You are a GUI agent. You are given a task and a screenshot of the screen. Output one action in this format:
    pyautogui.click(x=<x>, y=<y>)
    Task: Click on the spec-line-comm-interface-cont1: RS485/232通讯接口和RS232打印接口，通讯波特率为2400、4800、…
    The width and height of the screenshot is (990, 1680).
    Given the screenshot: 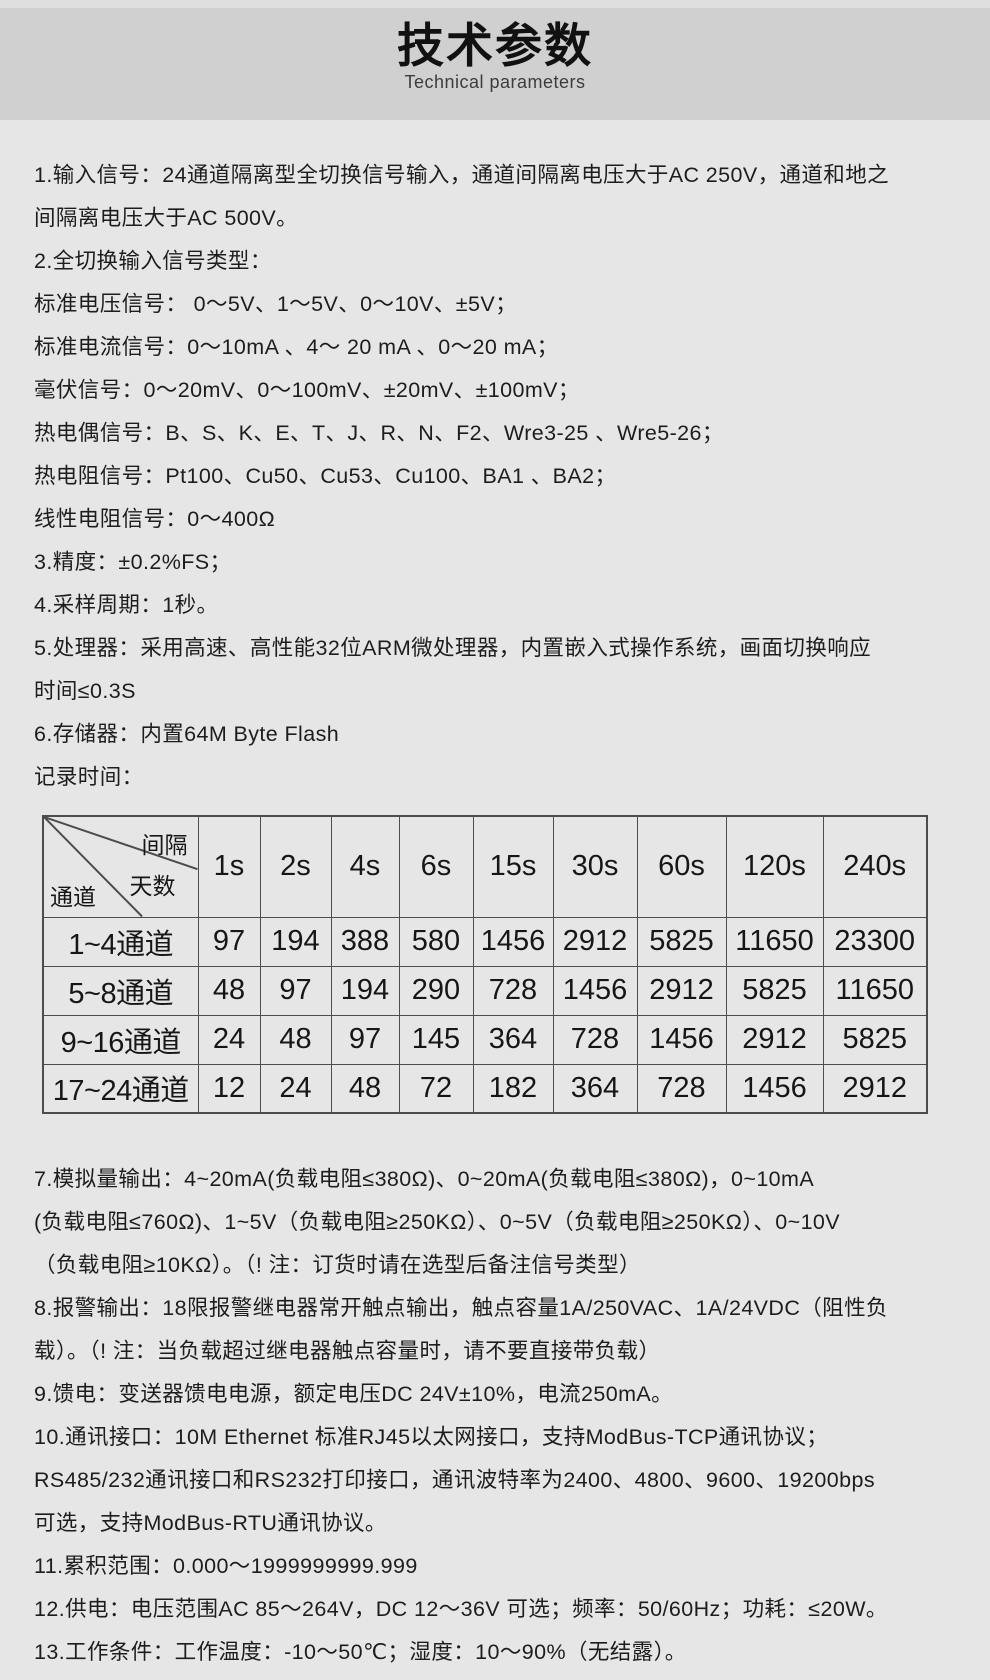 What is the action you would take?
    pyautogui.click(x=454, y=1480)
    